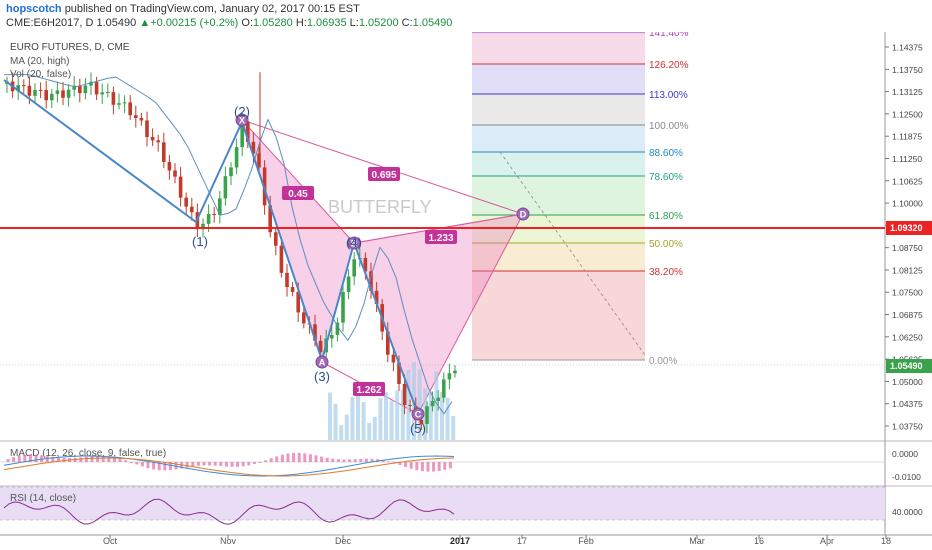 The image size is (932, 550). I want to click on last-price-tag-text: 1.05490, so click(906, 366).